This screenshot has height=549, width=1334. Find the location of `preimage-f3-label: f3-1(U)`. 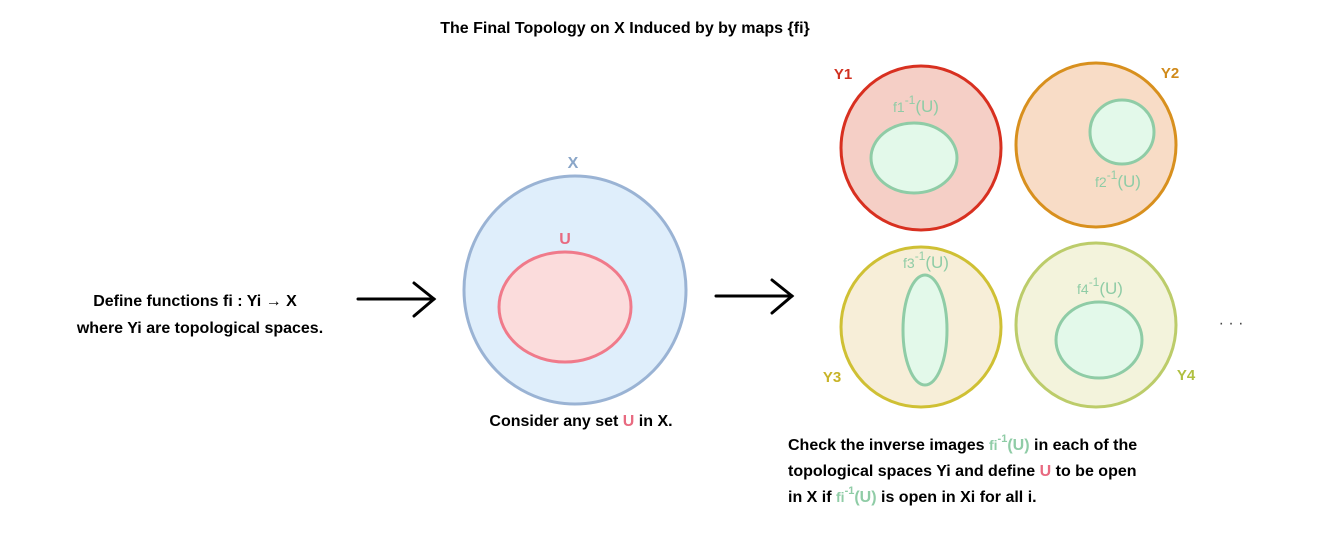

preimage-f3-label: f3-1(U) is located at coordinates (926, 260).